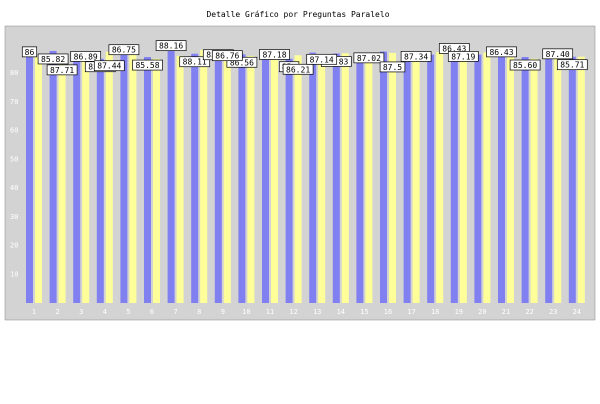 The width and height of the screenshot is (600, 404). I want to click on data-label-text: 87.5, so click(392, 67).